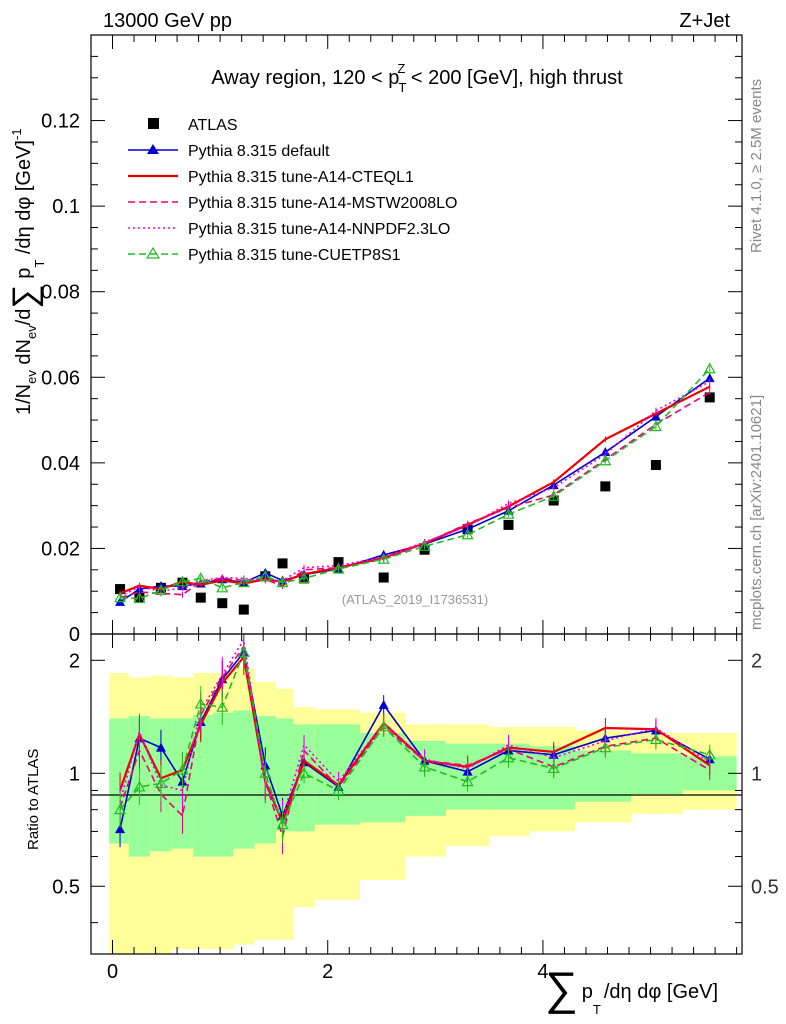 The width and height of the screenshot is (786, 1024). Describe the element at coordinates (319, 229) in the screenshot. I see `legend-label: Pythia 8.315 tune-A14-NNPDF2.3LO` at that location.